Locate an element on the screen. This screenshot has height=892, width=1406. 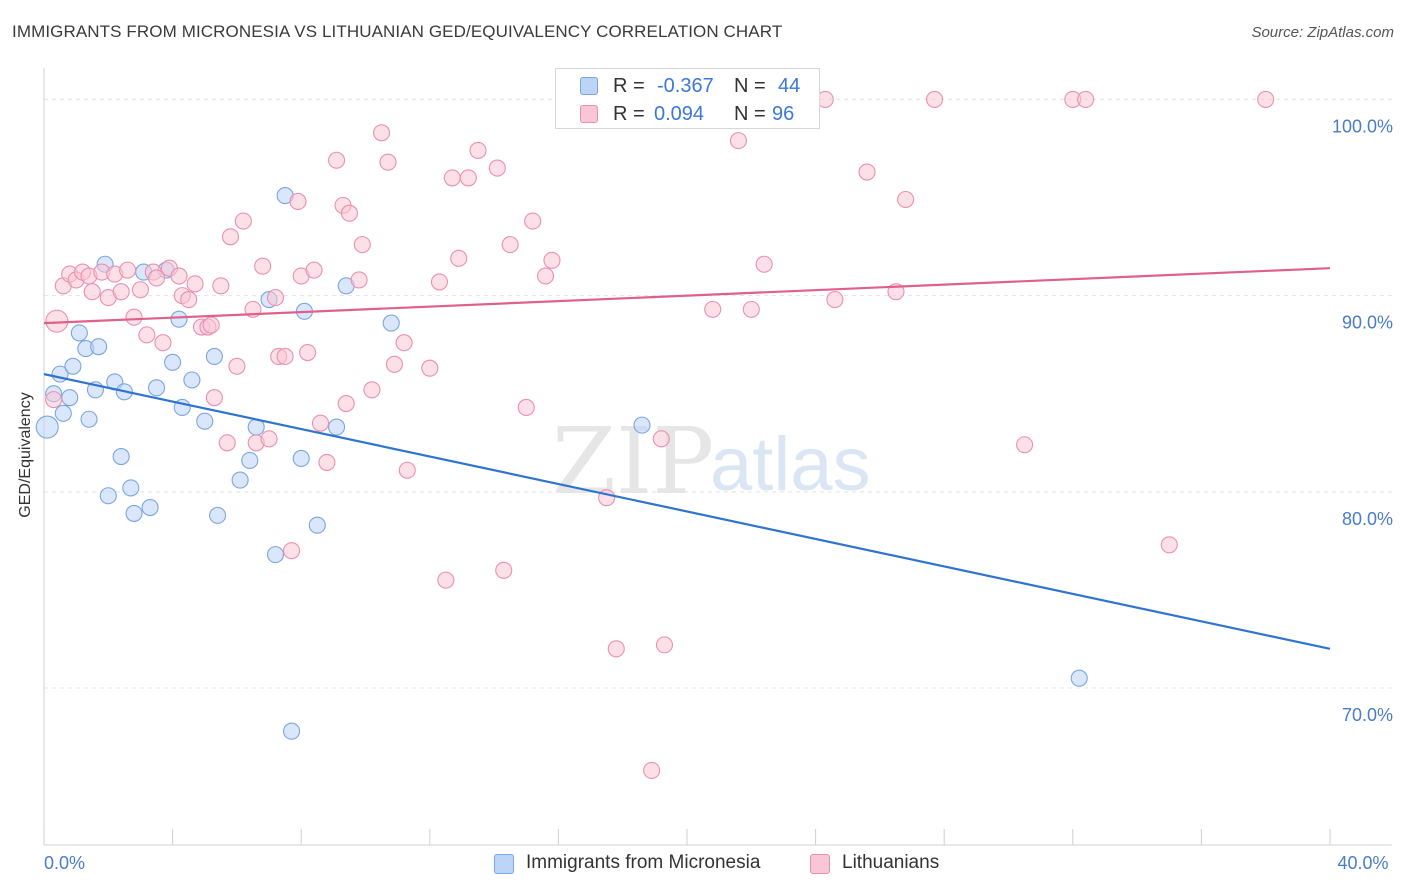
r-value: -0.367 is located at coordinates (685, 86).